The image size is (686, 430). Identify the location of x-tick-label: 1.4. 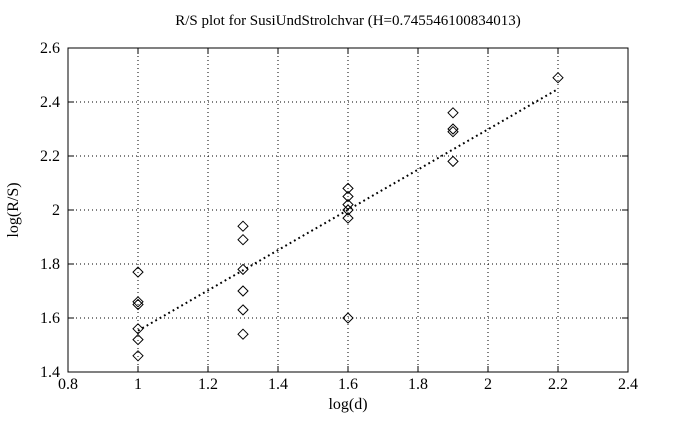
(278, 384).